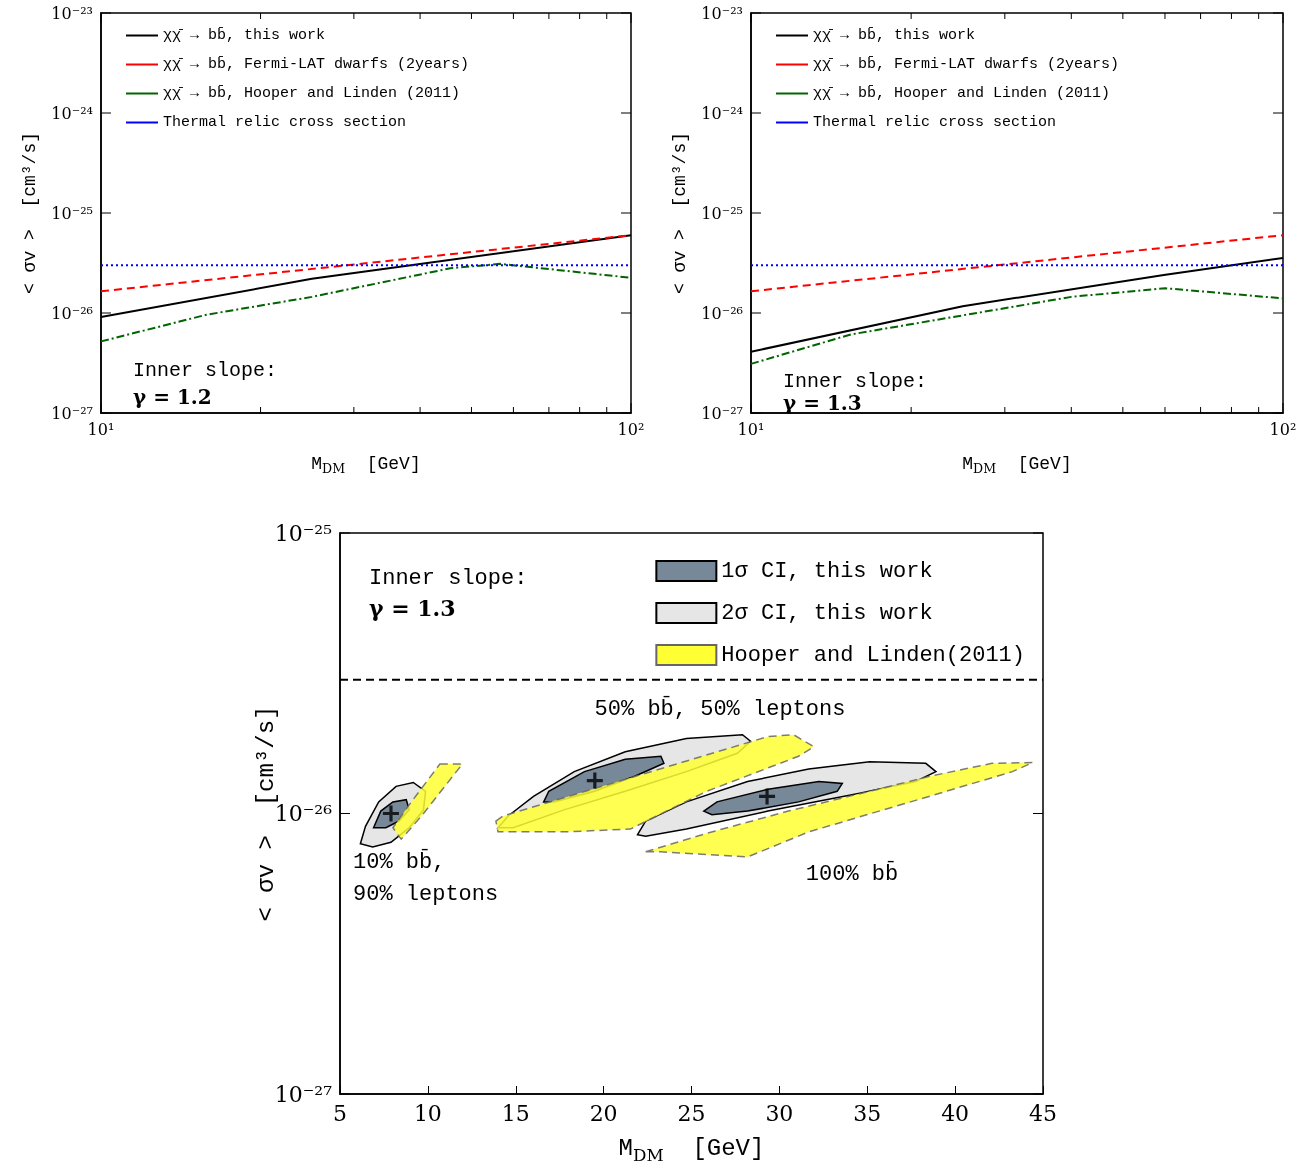 The height and width of the screenshot is (1169, 1315). What do you see at coordinates (867, 1113) in the screenshot?
I see `x-tick-label: 35` at bounding box center [867, 1113].